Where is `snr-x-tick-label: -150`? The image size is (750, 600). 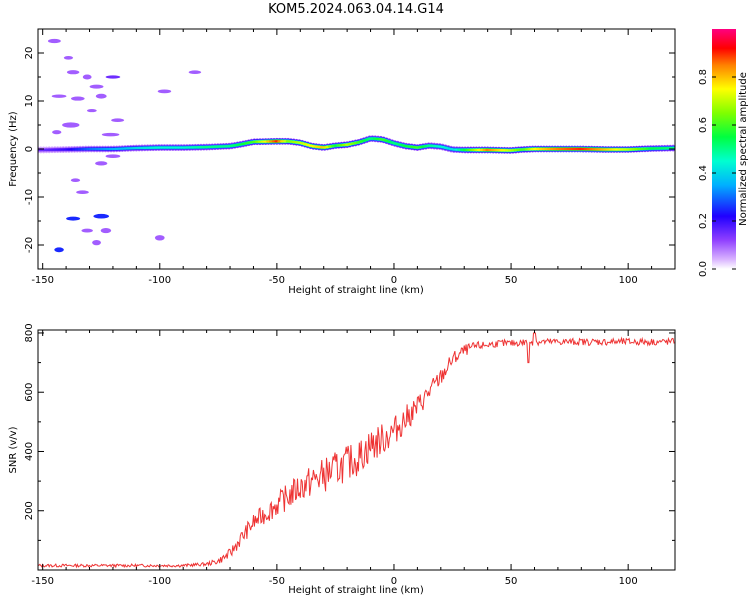
snr-x-tick-label: -150 is located at coordinates (42, 581).